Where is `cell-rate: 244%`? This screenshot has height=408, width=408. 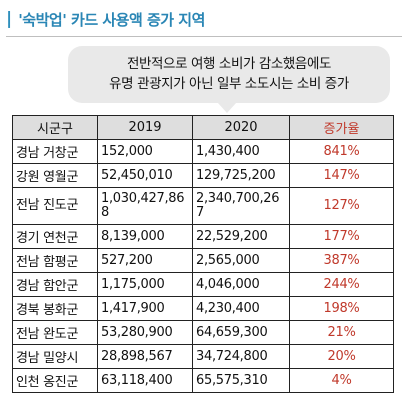
cell-rate: 244% is located at coordinates (341, 284).